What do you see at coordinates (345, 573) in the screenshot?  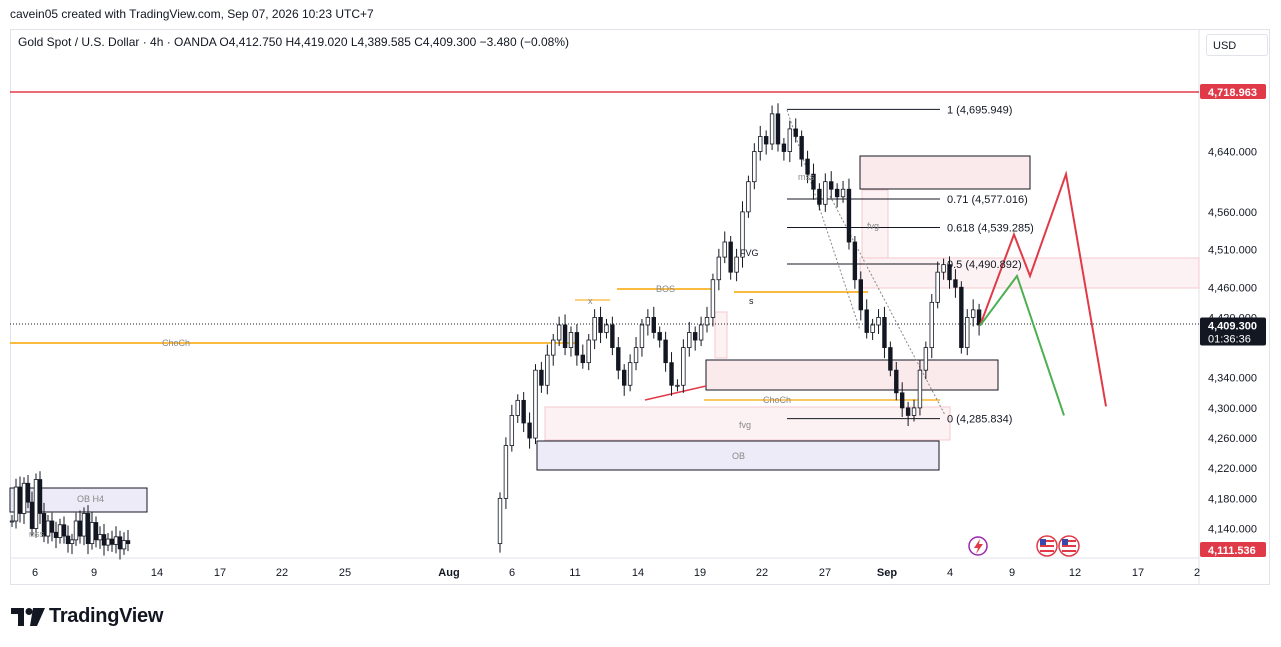 I see `x-tick-label: 25` at bounding box center [345, 573].